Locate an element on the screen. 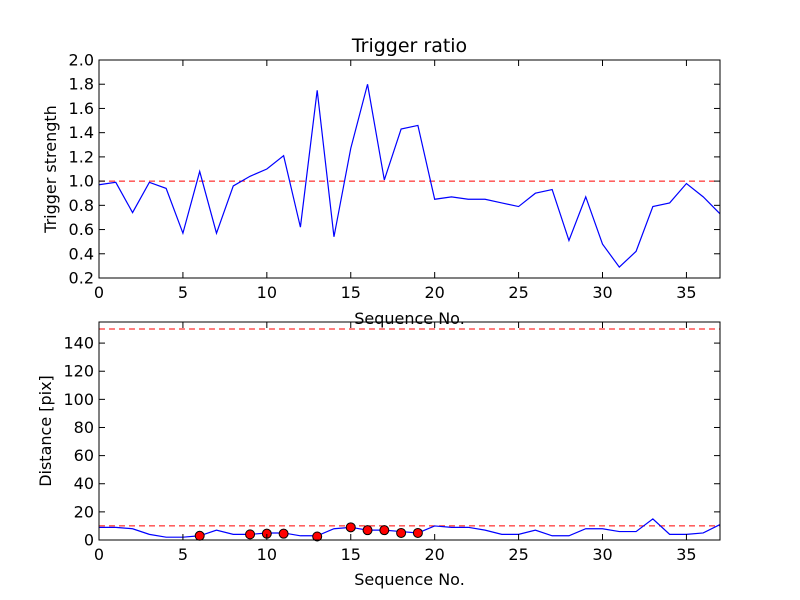 This screenshot has height=600, width=800. y-tick-label: 120 is located at coordinates (78, 371).